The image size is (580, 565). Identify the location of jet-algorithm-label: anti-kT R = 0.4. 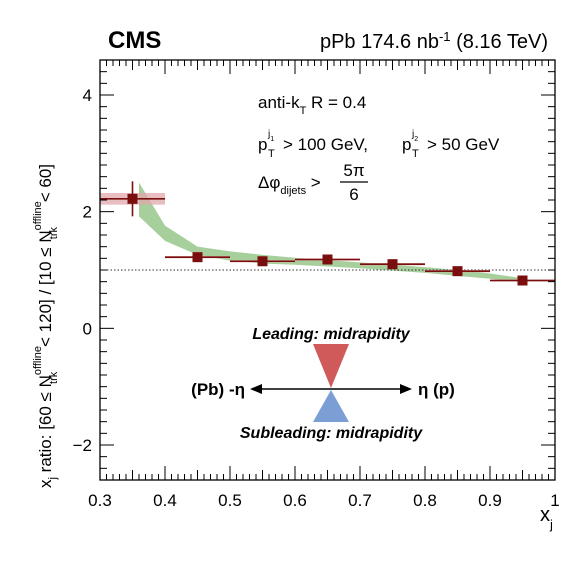
(312, 105).